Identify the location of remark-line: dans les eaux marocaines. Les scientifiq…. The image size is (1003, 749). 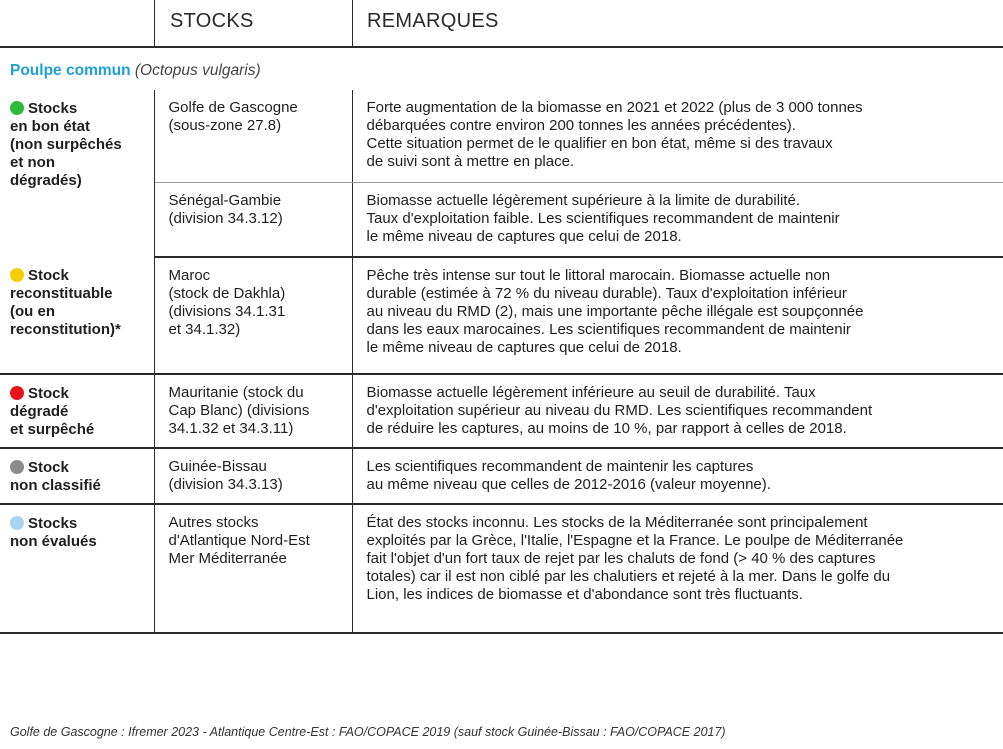
(608, 329).